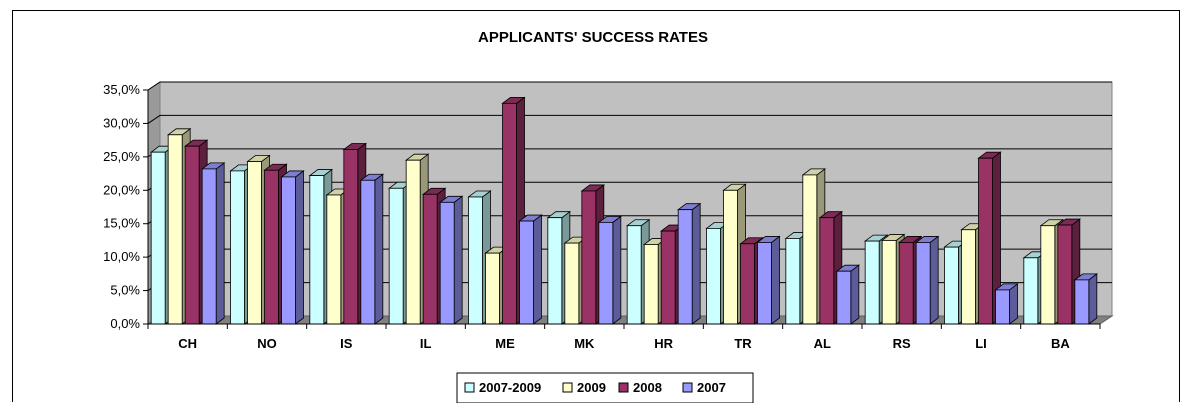 Image resolution: width=1191 pixels, height=406 pixels. I want to click on bar-ME-2008, so click(513, 210).